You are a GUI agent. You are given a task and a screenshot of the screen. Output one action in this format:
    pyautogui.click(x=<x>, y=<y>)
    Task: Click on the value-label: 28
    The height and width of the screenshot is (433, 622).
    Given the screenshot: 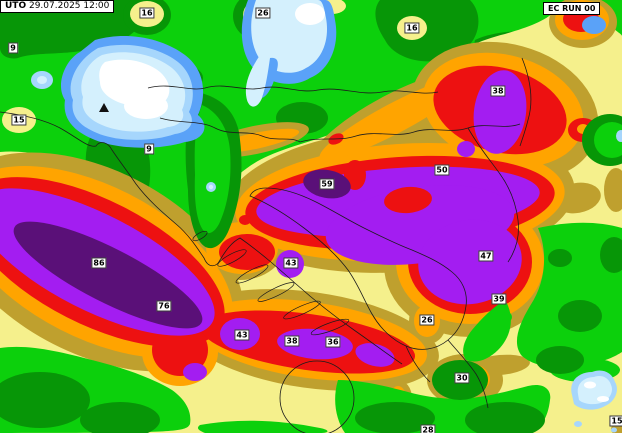 What is the action you would take?
    pyautogui.click(x=428, y=428)
    